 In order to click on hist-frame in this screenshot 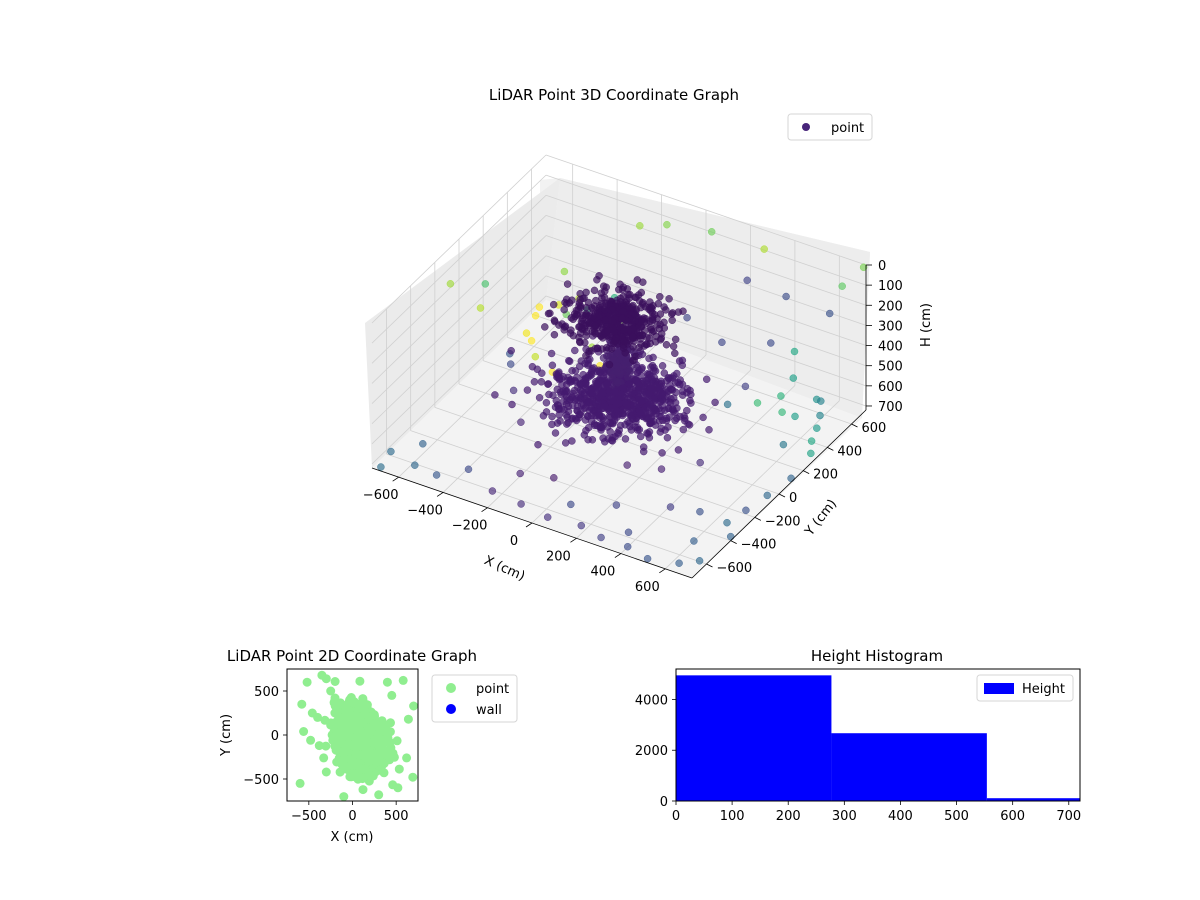, I will do `click(878, 735)`.